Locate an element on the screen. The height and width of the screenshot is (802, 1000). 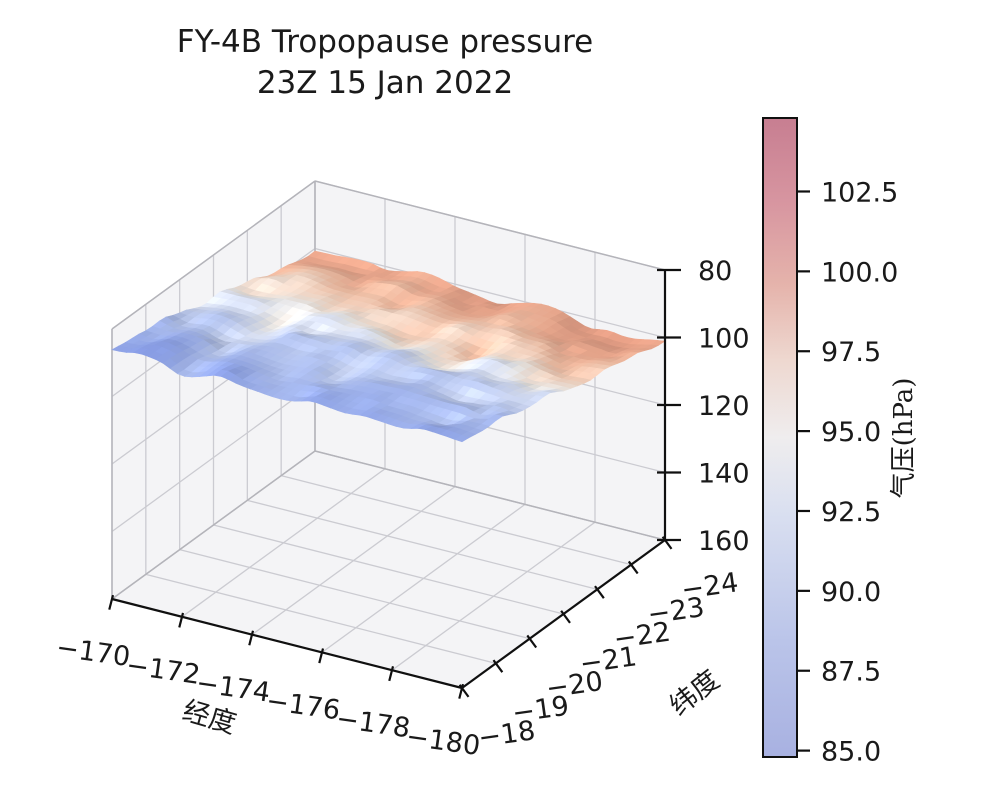
svg-text: 87.5 is located at coordinates (851, 672).